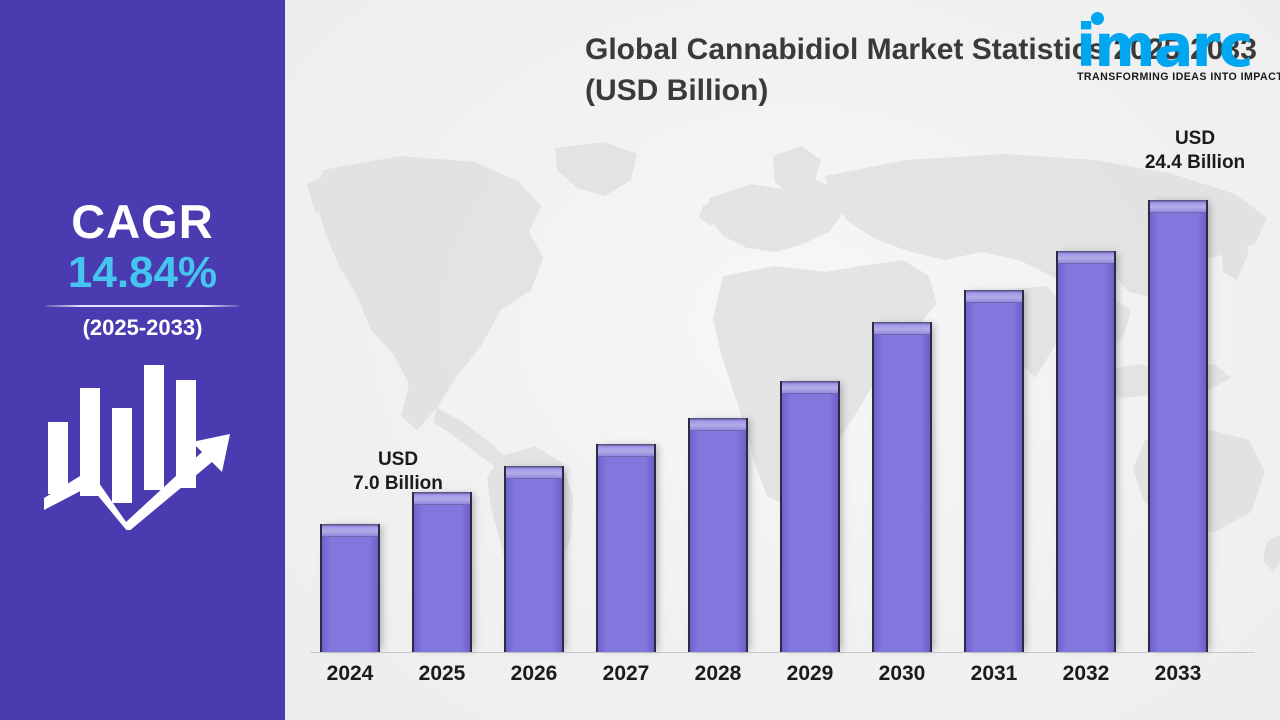 The image size is (1280, 720). I want to click on x-tick-2031: 2031, so click(994, 673).